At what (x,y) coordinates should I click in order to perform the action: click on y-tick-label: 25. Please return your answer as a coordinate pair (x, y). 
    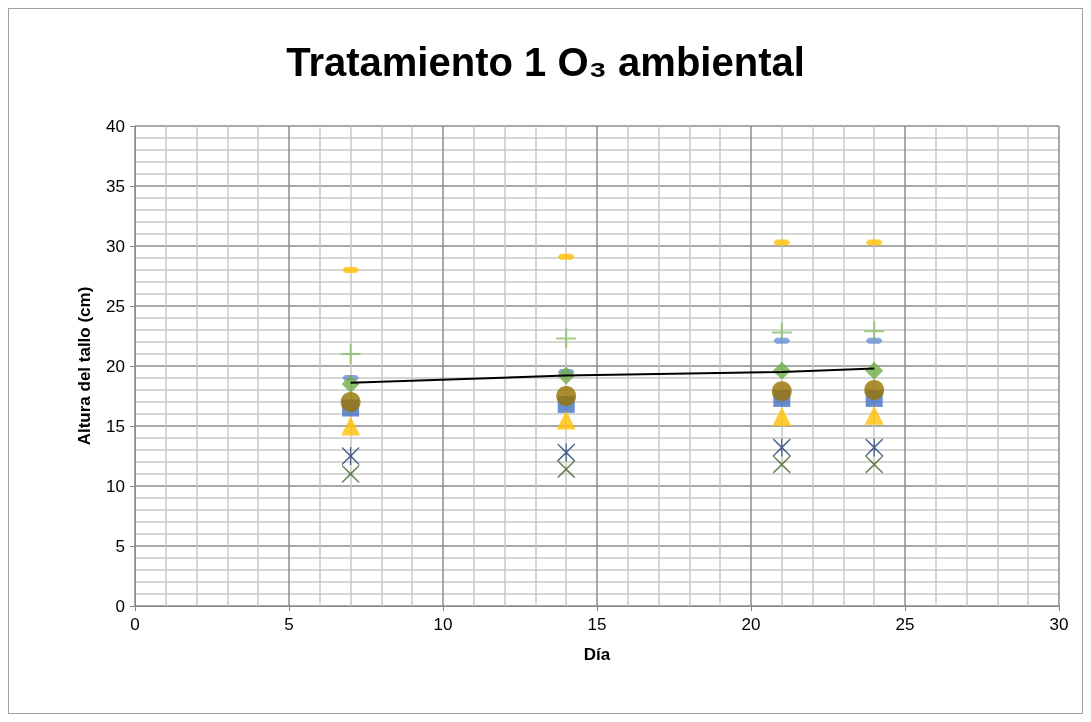
    Looking at the image, I should click on (115, 306).